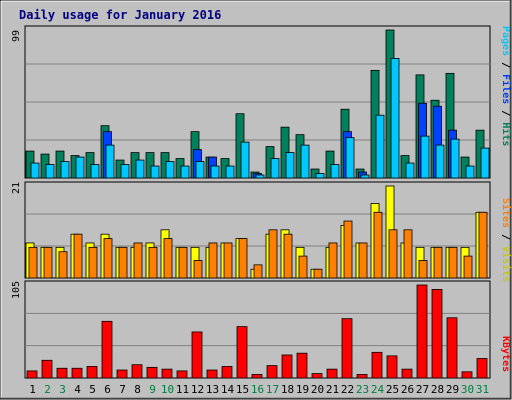 This screenshot has height=400, width=512. I want to click on day-label: 1, so click(32, 389).